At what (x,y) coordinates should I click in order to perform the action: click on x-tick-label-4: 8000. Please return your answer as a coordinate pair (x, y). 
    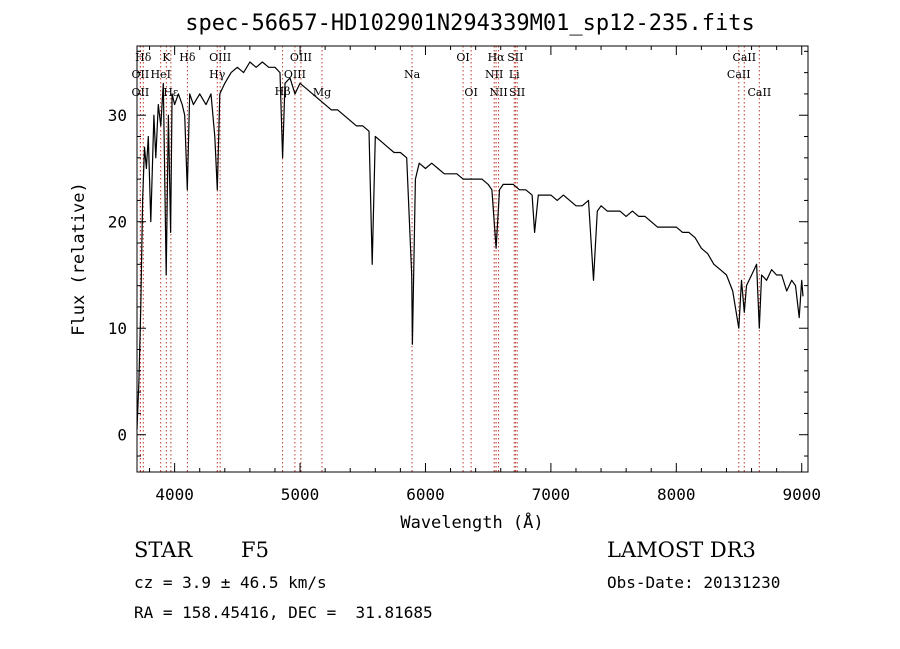
    Looking at the image, I should click on (676, 494).